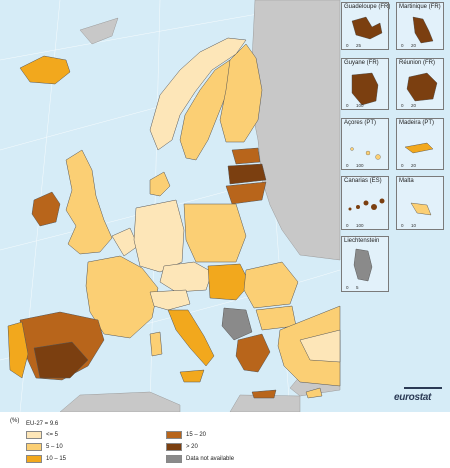 The image size is (450, 468). What do you see at coordinates (367, 7) in the screenshot?
I see `inset-label: Guadeloupe (FR)` at bounding box center [367, 7].